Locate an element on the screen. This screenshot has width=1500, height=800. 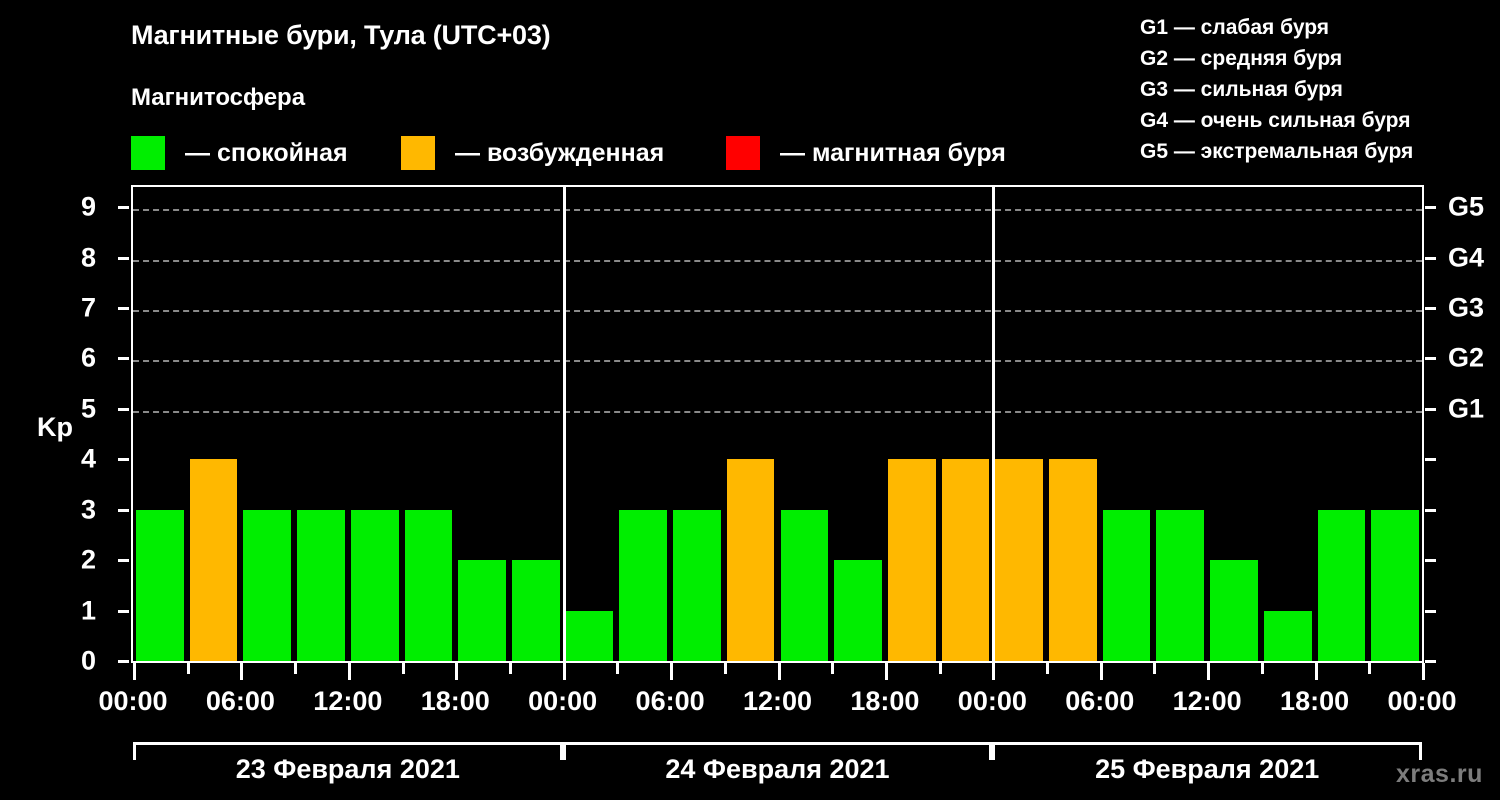
legend-label-storm: — магнитная буря is located at coordinates (893, 152).